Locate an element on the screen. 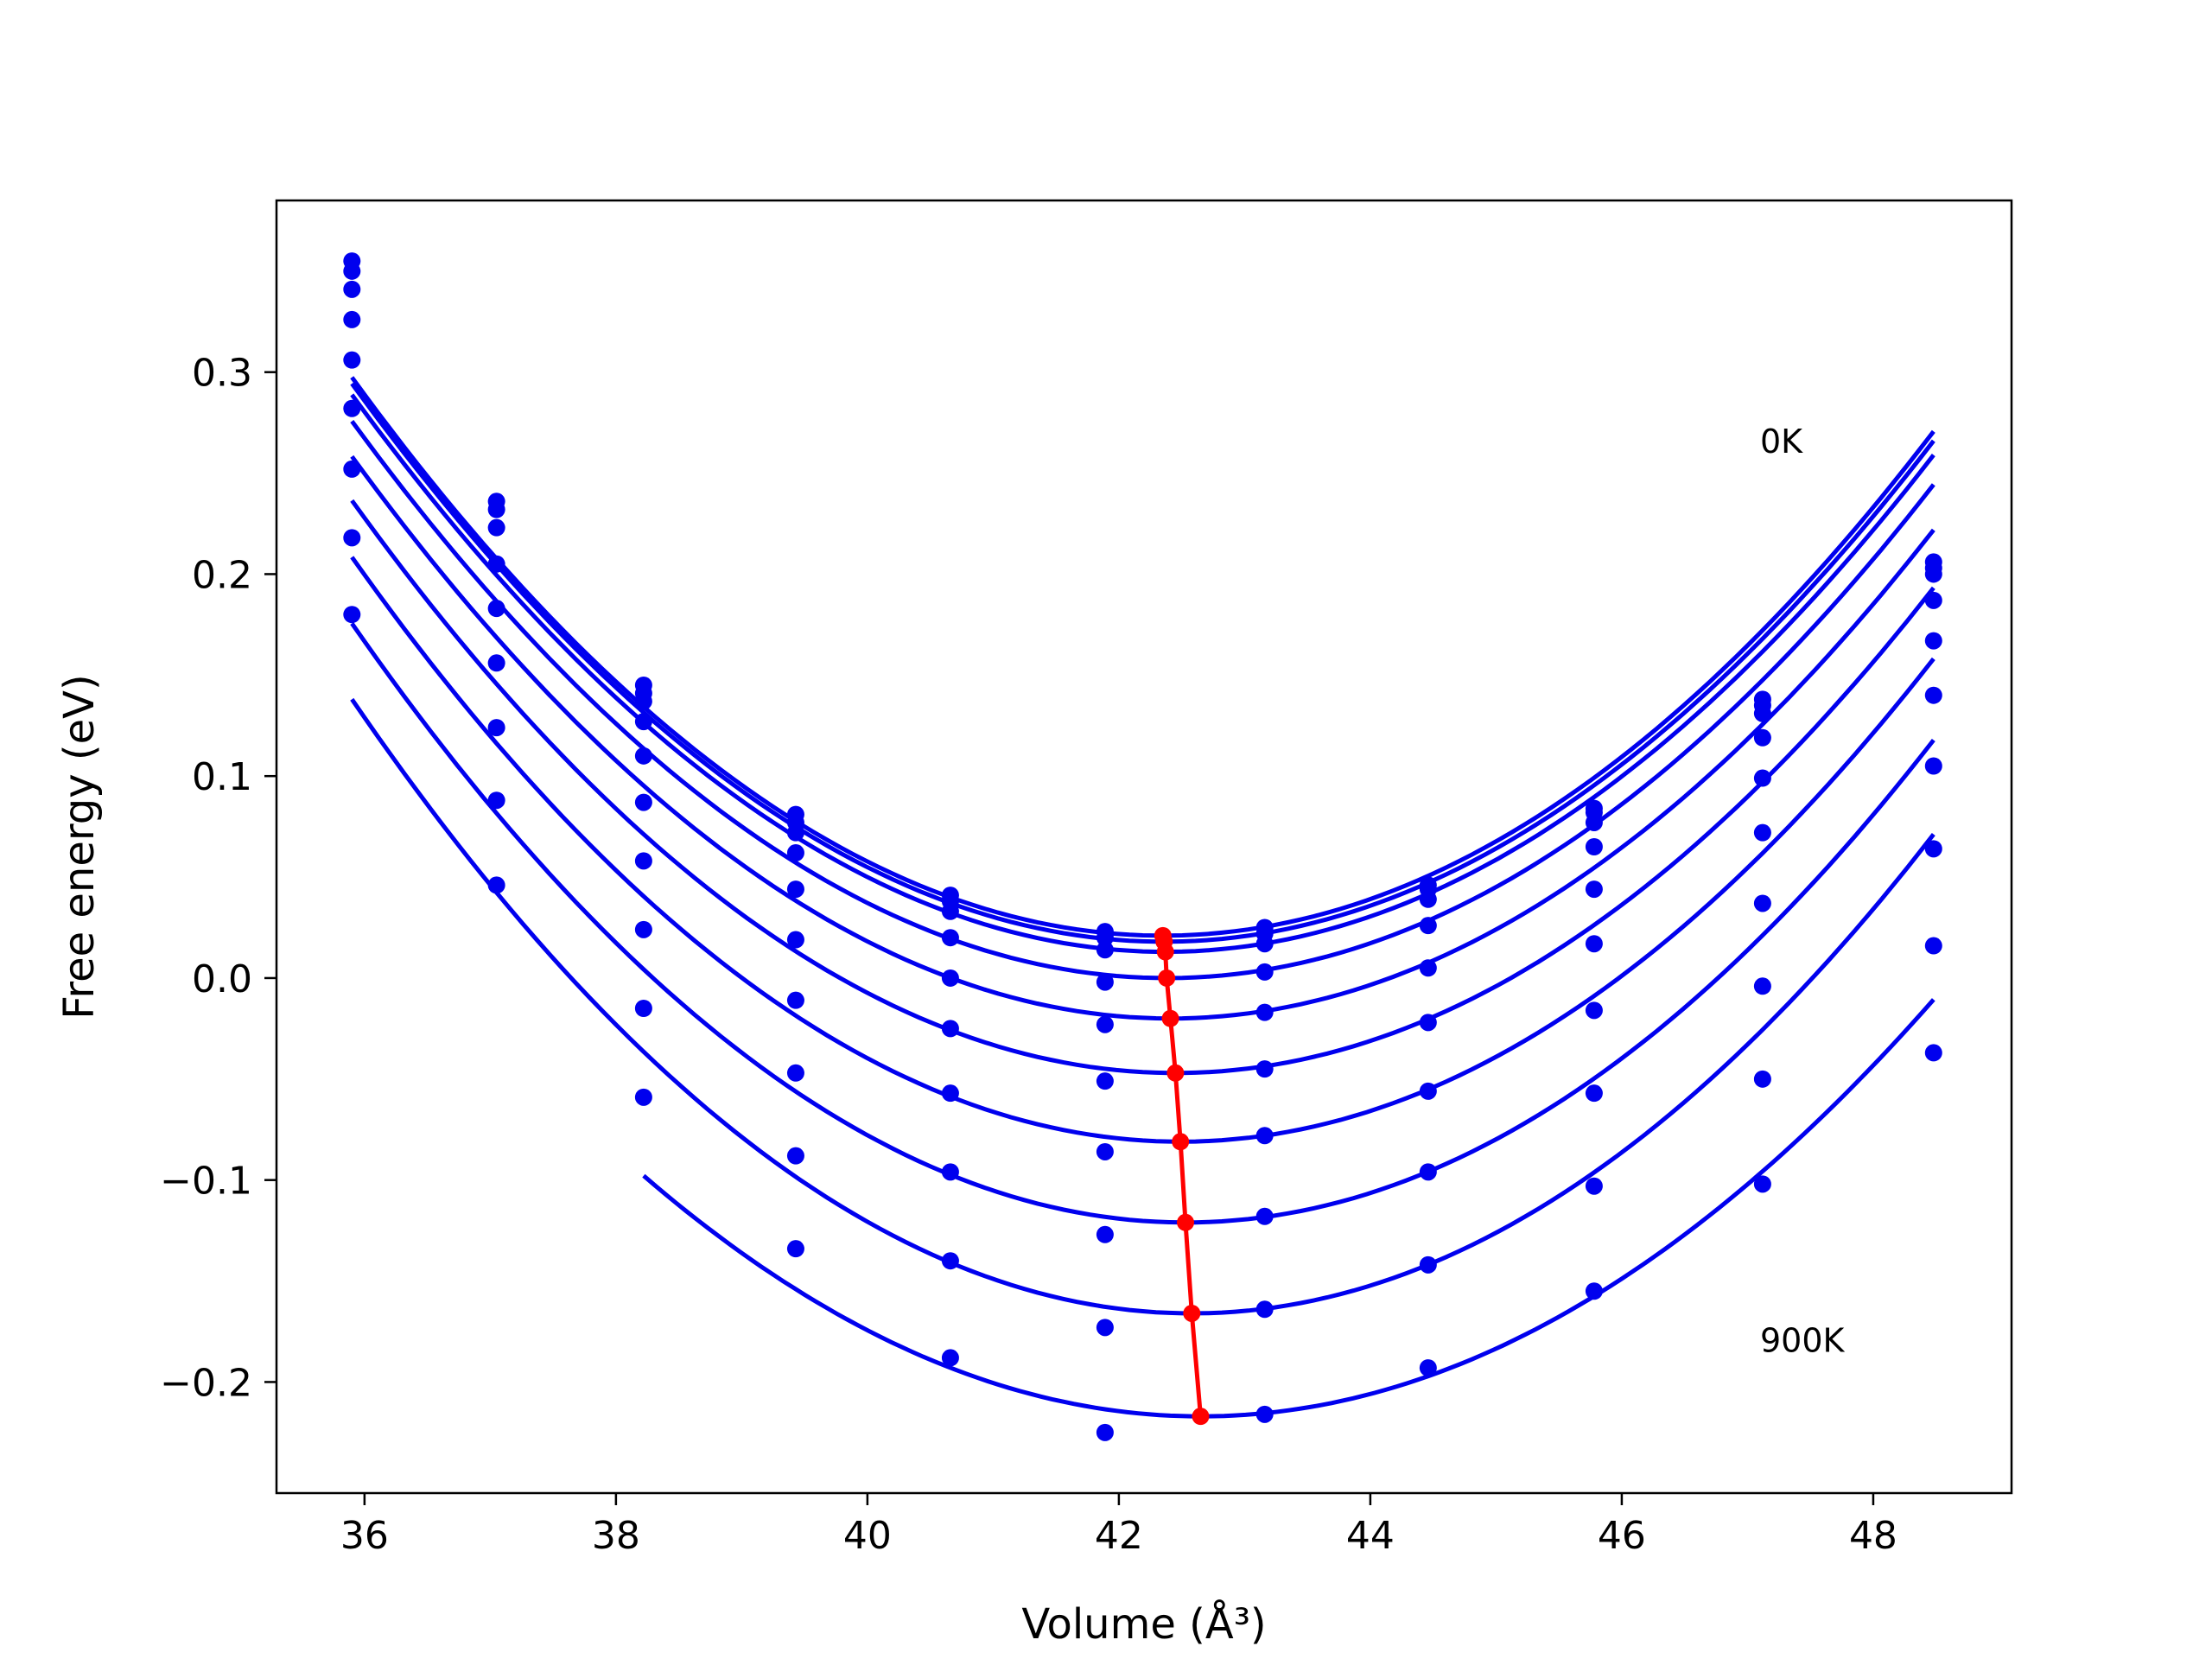 This screenshot has height=1659, width=2212. x-tick-label: 46 is located at coordinates (1622, 1536).